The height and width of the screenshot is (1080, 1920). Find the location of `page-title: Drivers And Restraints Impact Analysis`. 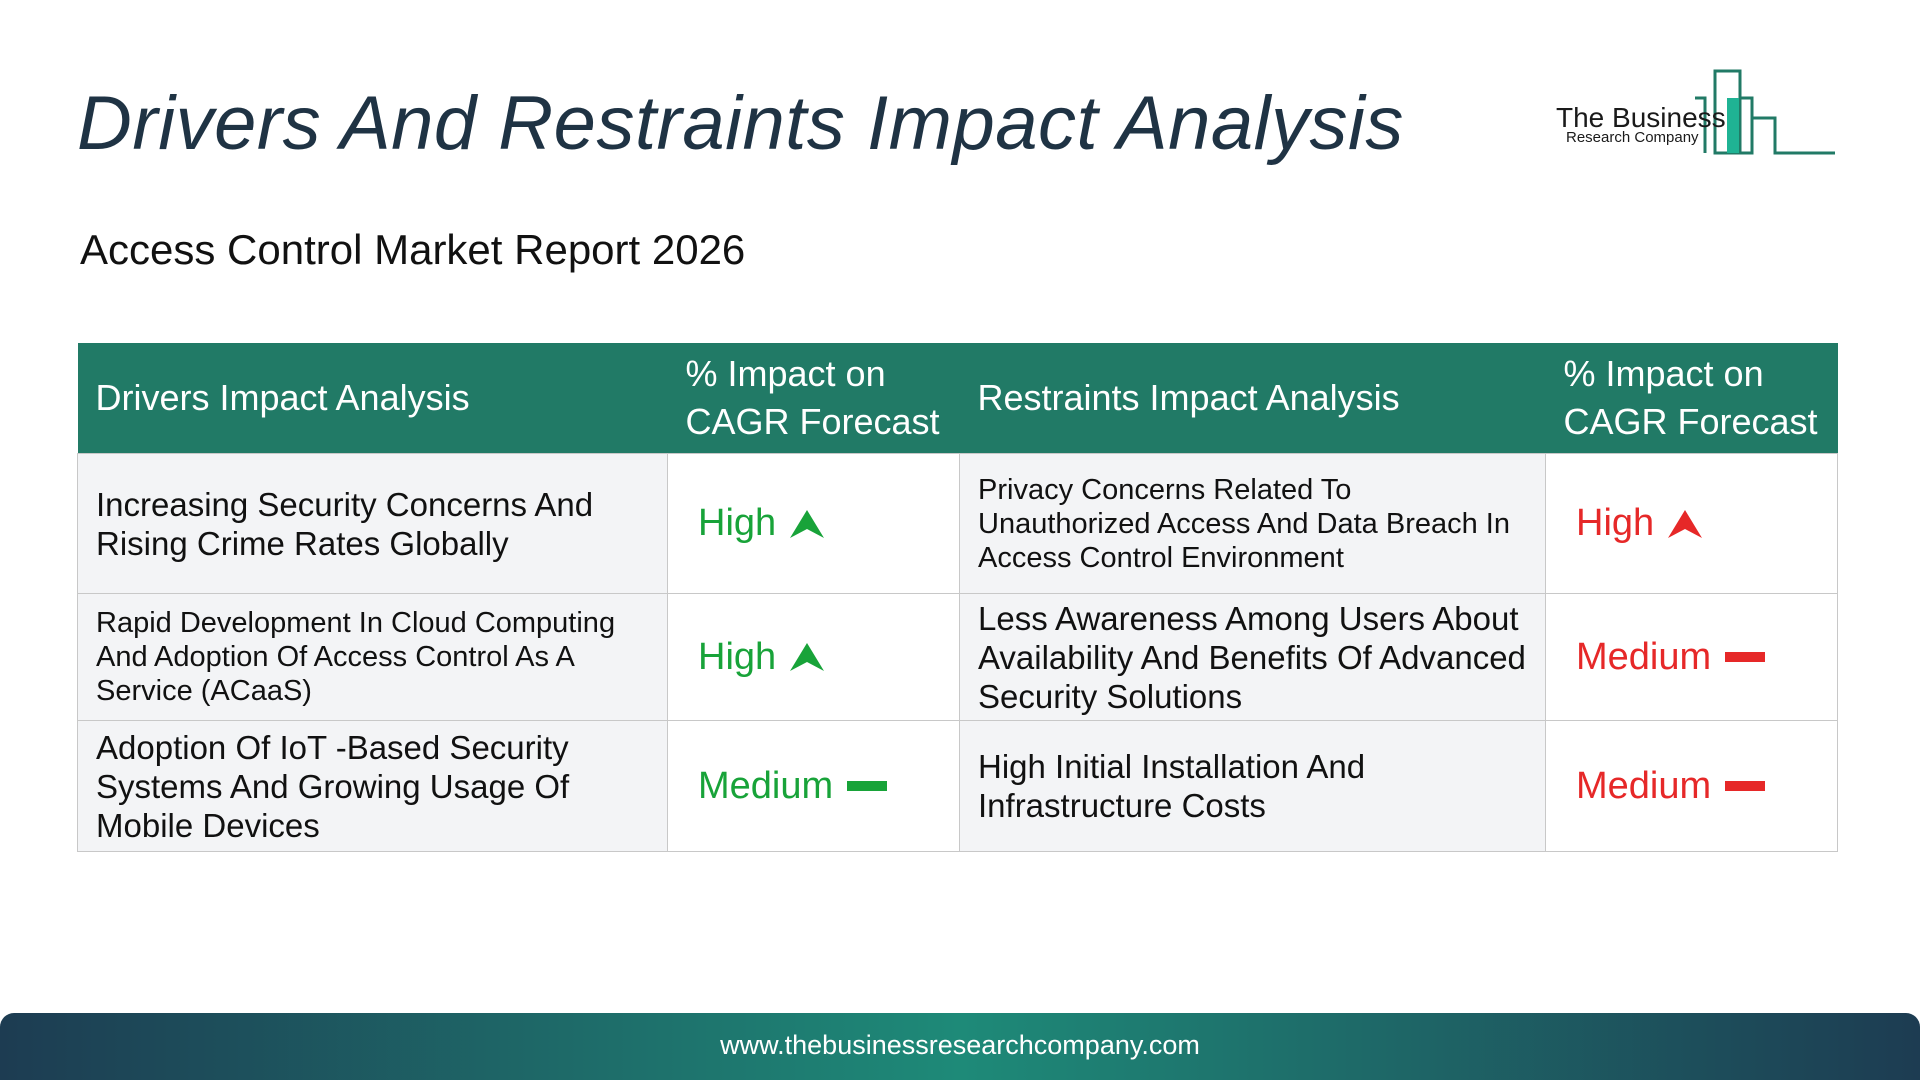

page-title: Drivers And Restraints Impact Analysis is located at coordinates (740, 123).